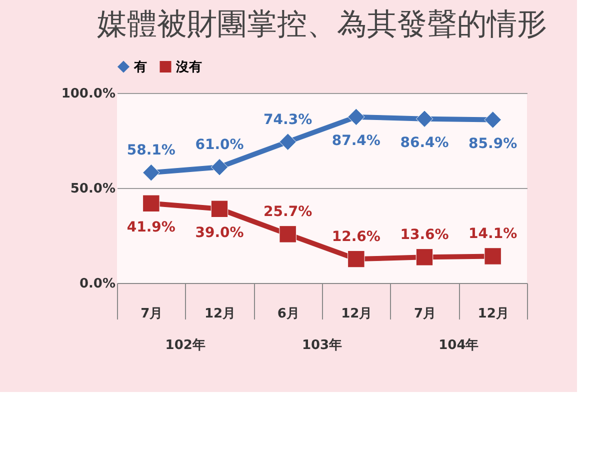 The image size is (600, 450). What do you see at coordinates (151, 227) in the screenshot?
I see `data-label: 41.9%` at bounding box center [151, 227].